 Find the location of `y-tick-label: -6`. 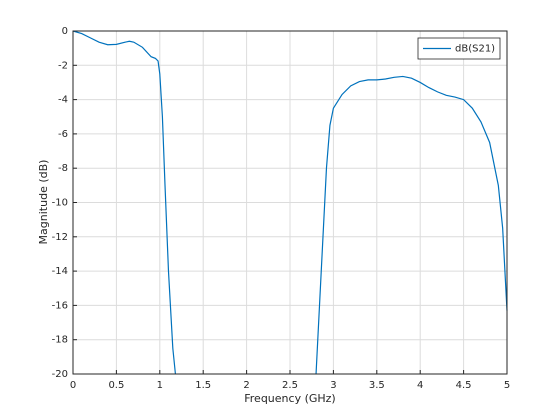

y-tick-label: -6 is located at coordinates (63, 134).